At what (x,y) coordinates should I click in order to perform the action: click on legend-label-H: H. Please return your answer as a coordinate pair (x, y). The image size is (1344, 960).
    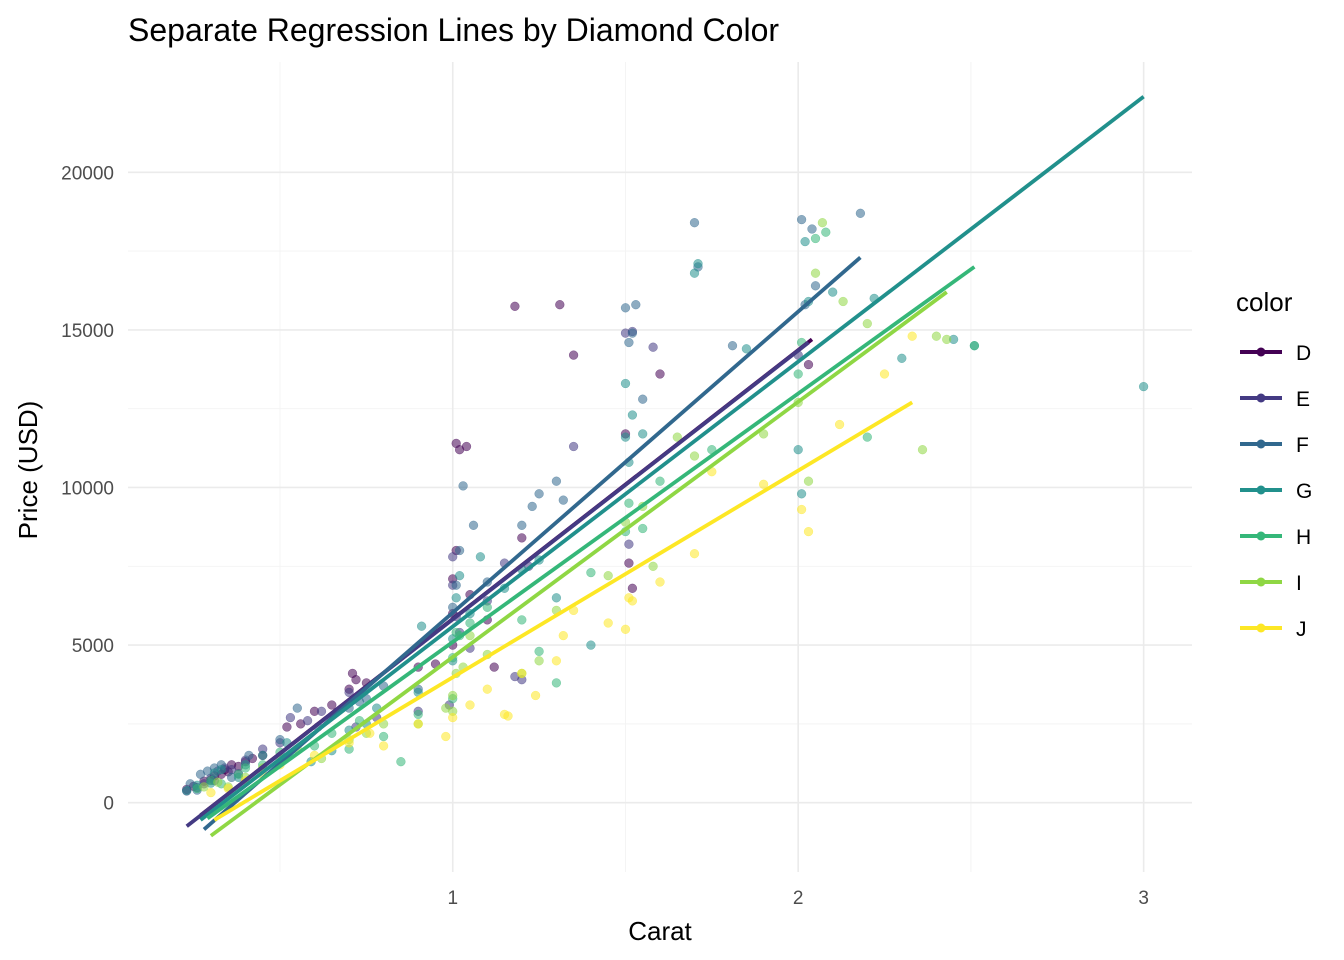
    Looking at the image, I should click on (1303, 537).